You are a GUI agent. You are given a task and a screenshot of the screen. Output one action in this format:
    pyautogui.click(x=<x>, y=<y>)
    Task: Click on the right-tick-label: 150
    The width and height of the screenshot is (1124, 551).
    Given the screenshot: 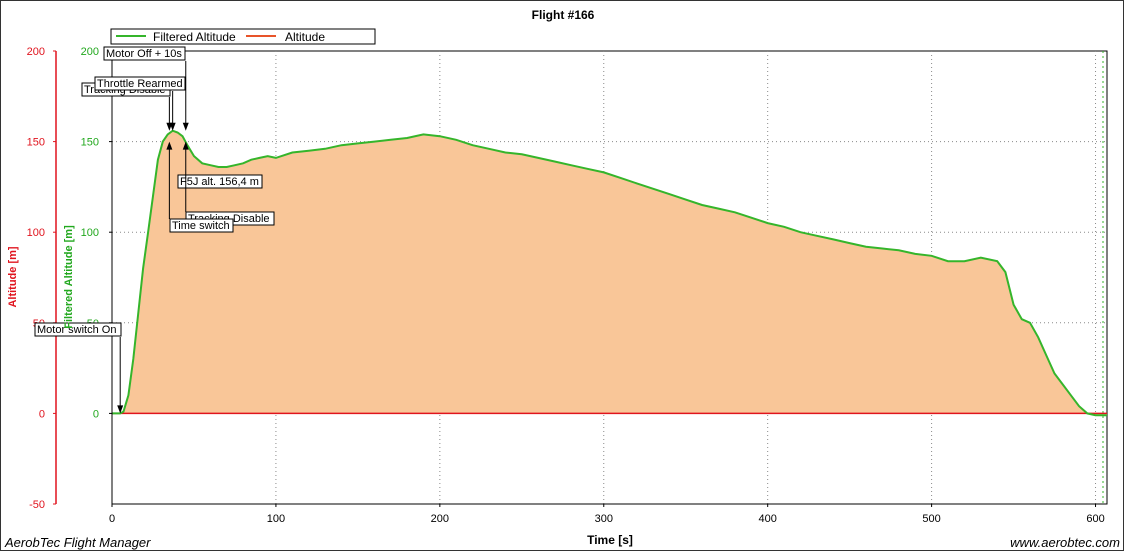 What is the action you would take?
    pyautogui.click(x=90, y=143)
    